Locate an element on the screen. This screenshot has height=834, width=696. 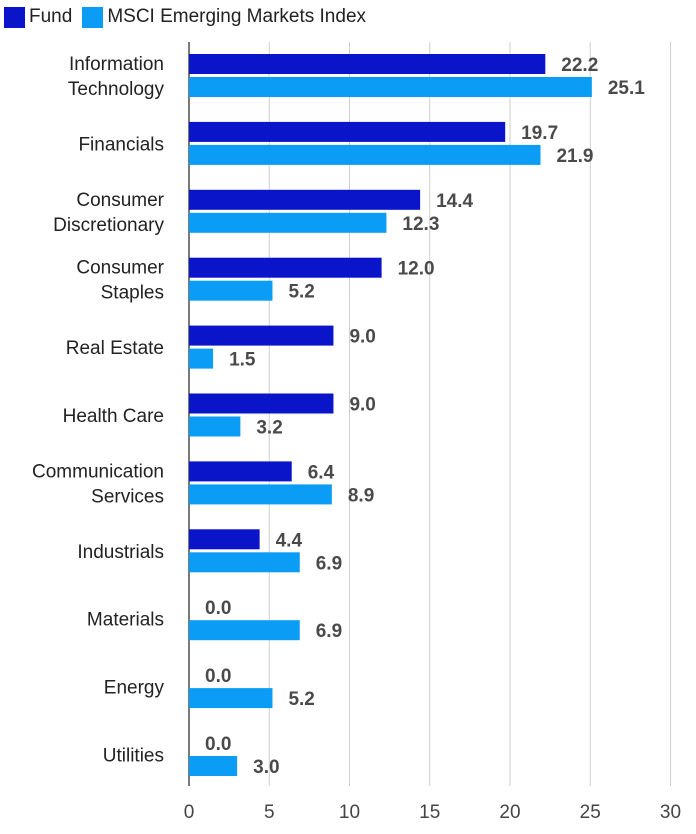
bar-index-real-estate is located at coordinates (201, 358).